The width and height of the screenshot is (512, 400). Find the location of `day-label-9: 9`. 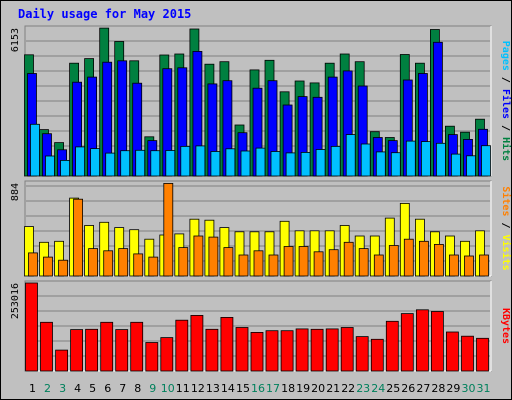

day-label-9: 9 is located at coordinates (152, 388).